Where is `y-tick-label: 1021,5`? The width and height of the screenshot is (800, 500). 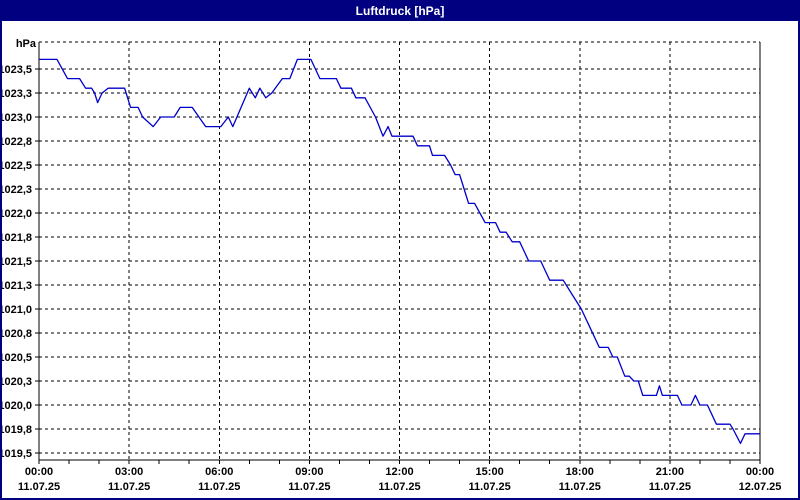
y-tick-label: 1021,5 is located at coordinates (16, 262).